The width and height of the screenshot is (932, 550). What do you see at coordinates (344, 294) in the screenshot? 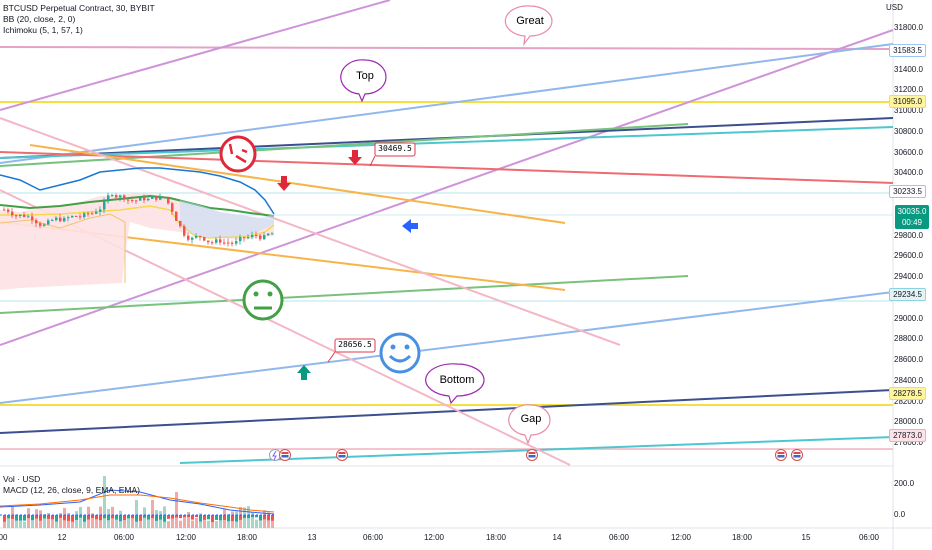
I see `trendline-green-lower` at bounding box center [344, 294].